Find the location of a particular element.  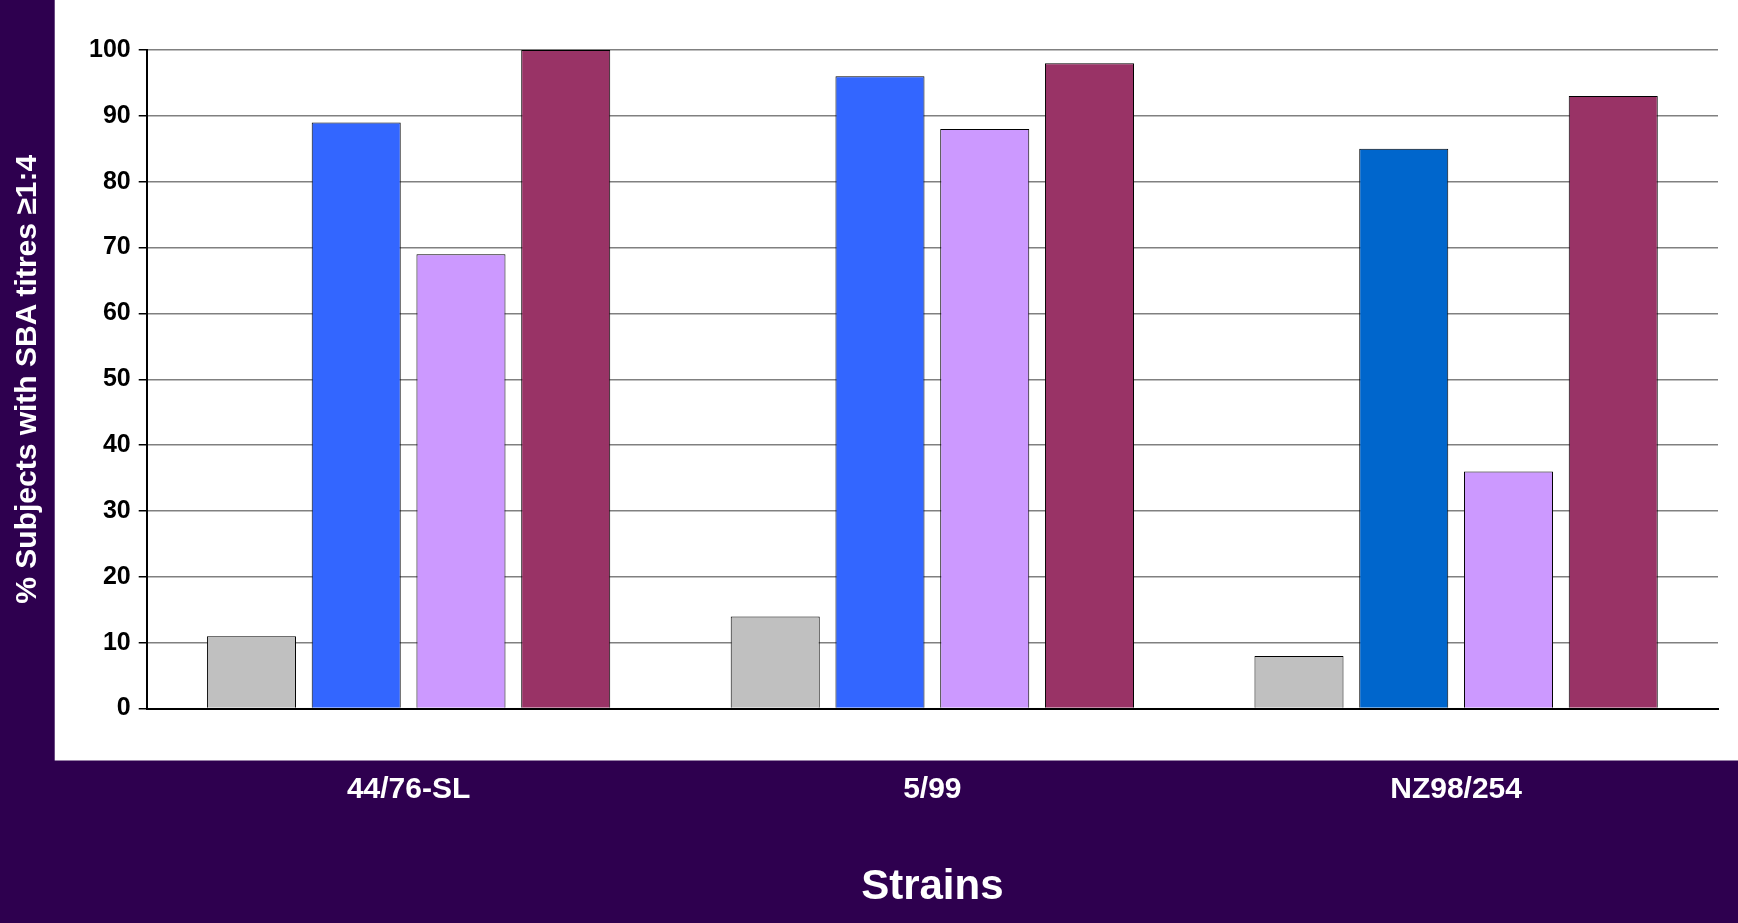

y-tick-label: 0 is located at coordinates (123, 706).